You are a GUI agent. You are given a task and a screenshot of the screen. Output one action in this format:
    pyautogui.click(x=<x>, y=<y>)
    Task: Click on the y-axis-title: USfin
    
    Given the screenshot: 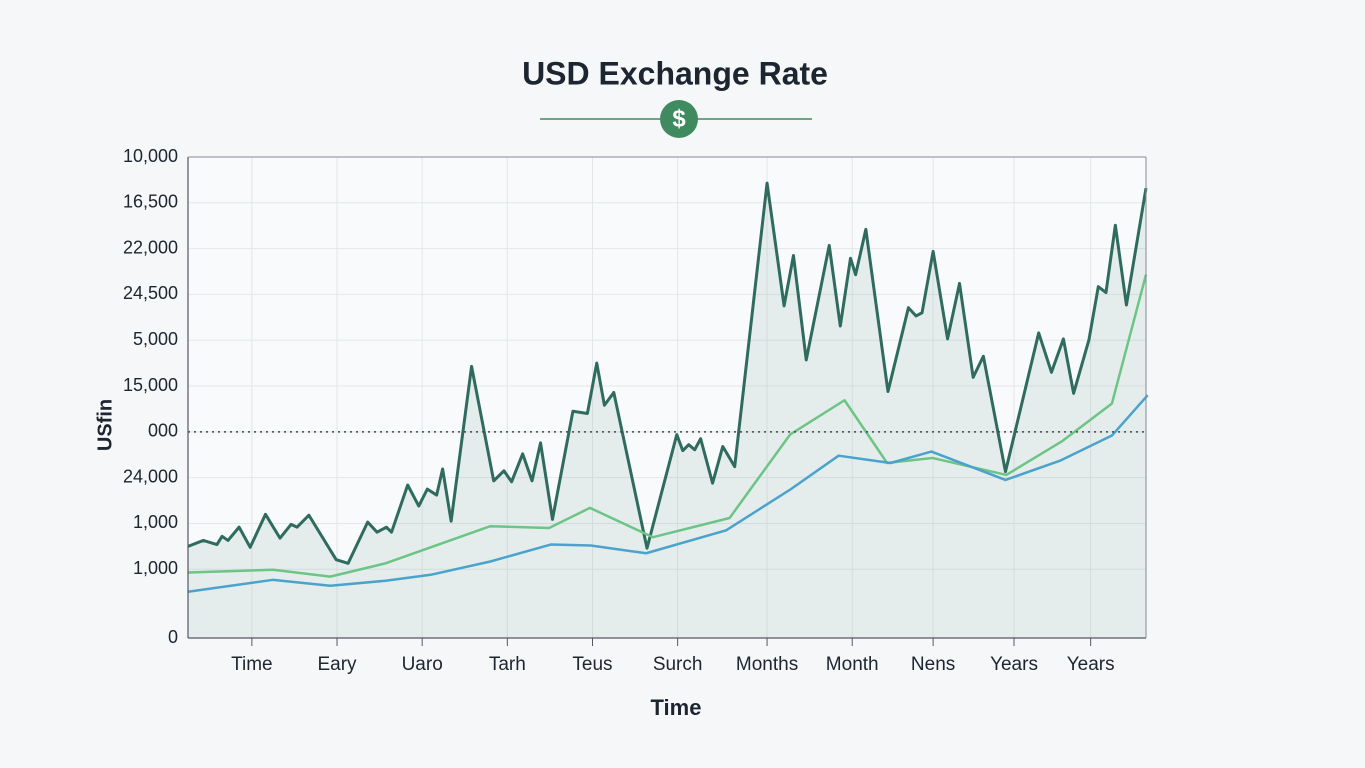 What is the action you would take?
    pyautogui.click(x=105, y=425)
    